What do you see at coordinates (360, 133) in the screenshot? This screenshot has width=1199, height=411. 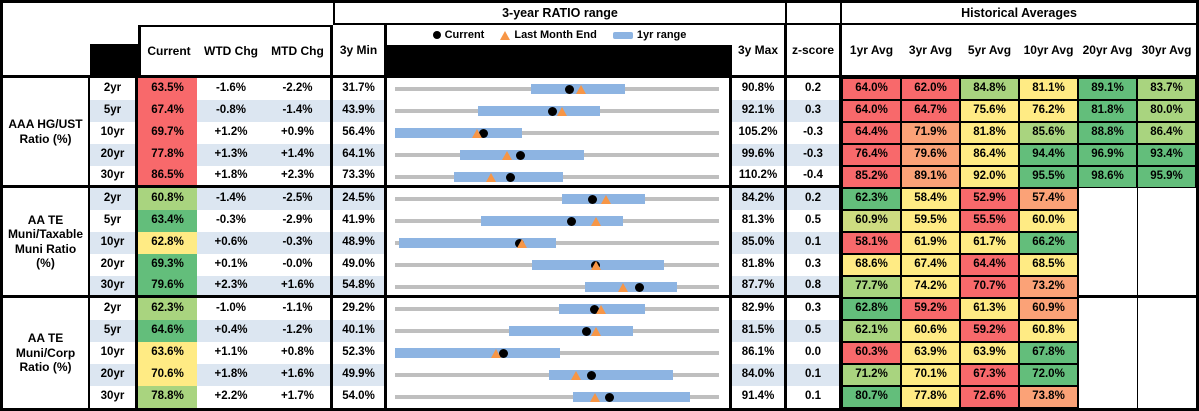 I see `min-3y-value: 56.4%` at bounding box center [360, 133].